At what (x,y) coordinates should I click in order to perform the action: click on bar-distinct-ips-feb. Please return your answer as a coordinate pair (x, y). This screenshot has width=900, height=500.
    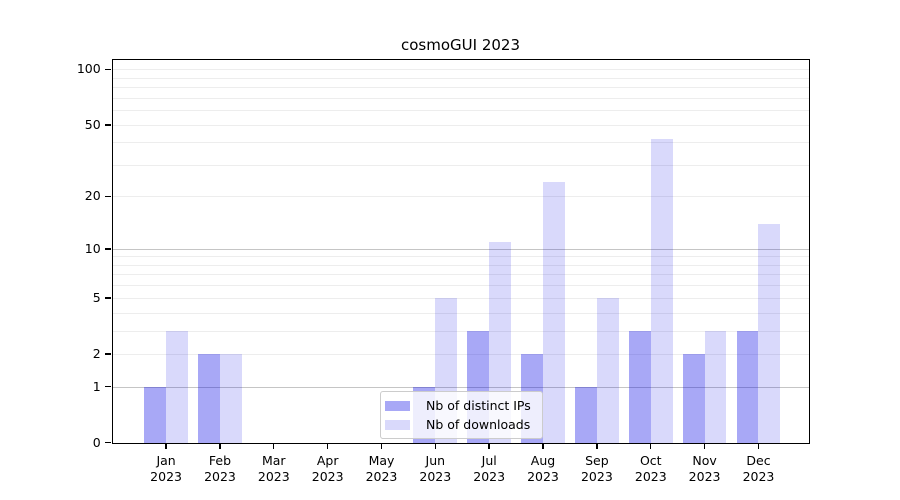
    Looking at the image, I should click on (209, 398).